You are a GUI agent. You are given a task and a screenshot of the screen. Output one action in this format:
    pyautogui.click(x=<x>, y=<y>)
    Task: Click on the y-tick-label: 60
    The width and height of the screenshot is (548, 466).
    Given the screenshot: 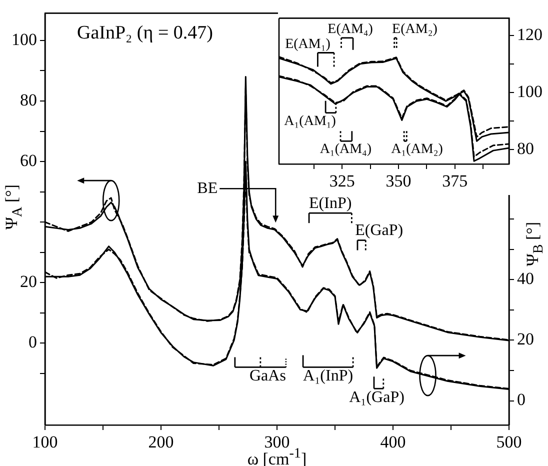 What is the action you would take?
    pyautogui.click(x=28, y=160)
    